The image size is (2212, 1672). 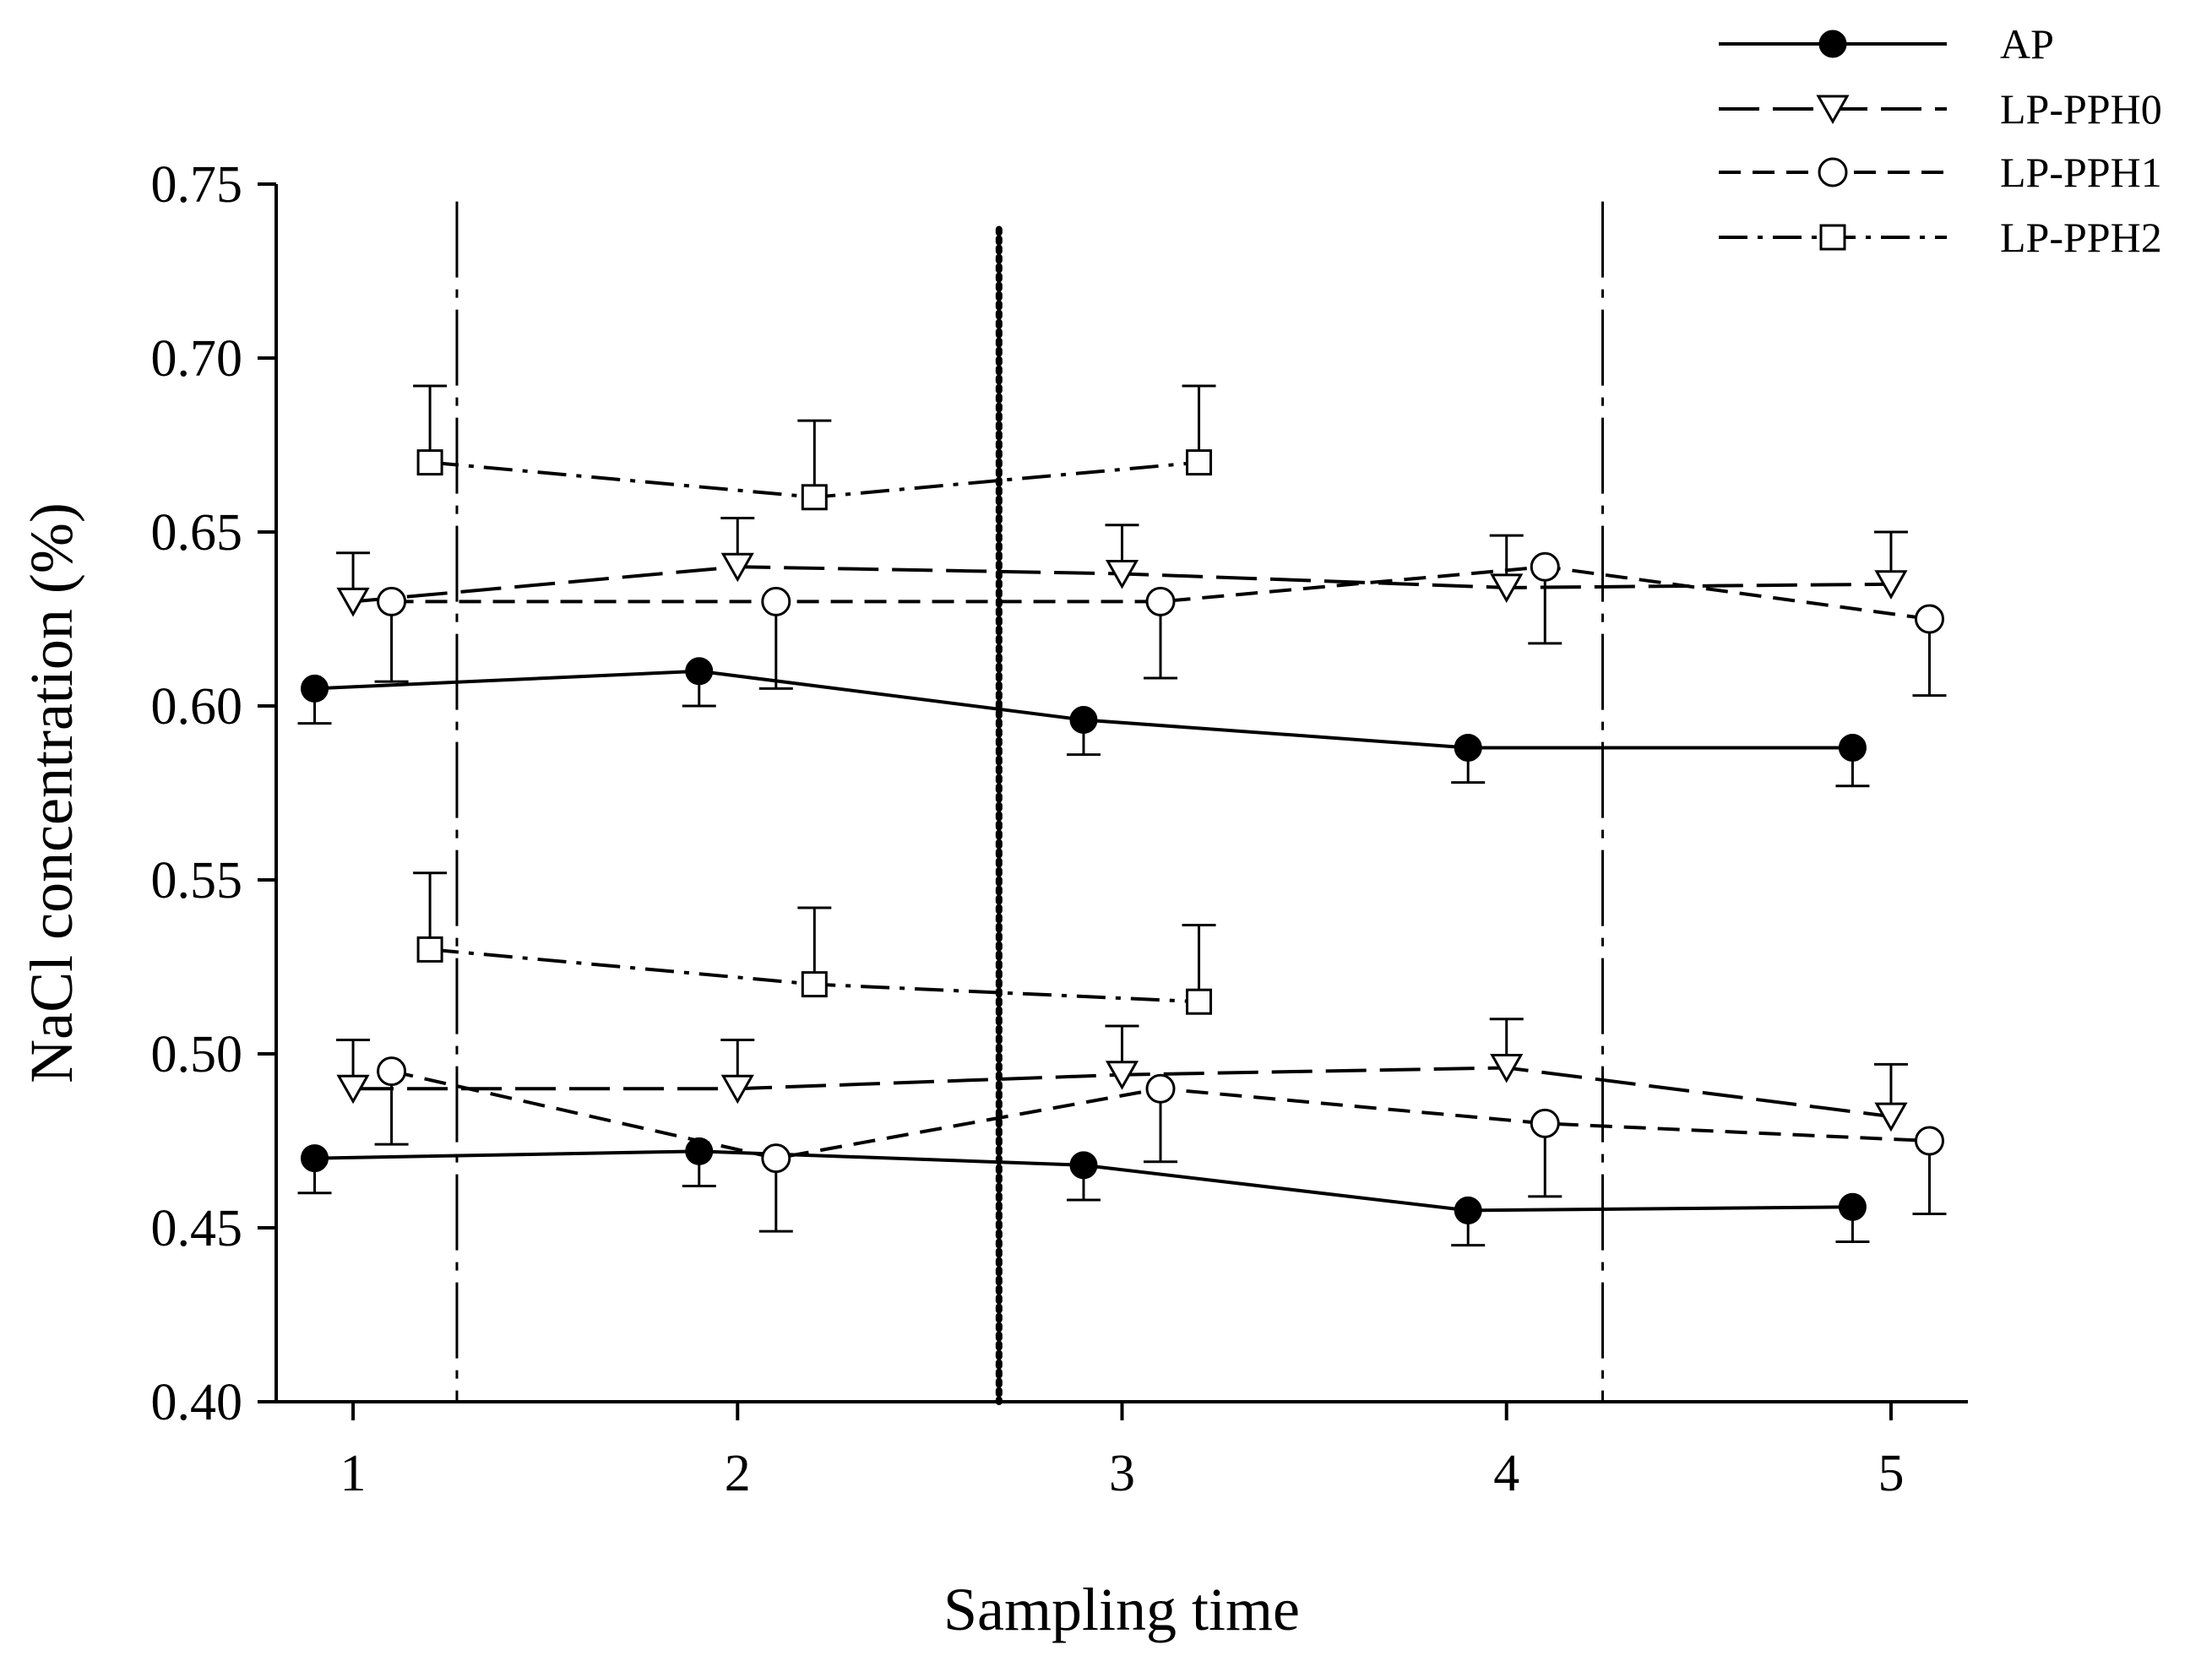 I want to click on series-ap-upper, so click(x=1083, y=722).